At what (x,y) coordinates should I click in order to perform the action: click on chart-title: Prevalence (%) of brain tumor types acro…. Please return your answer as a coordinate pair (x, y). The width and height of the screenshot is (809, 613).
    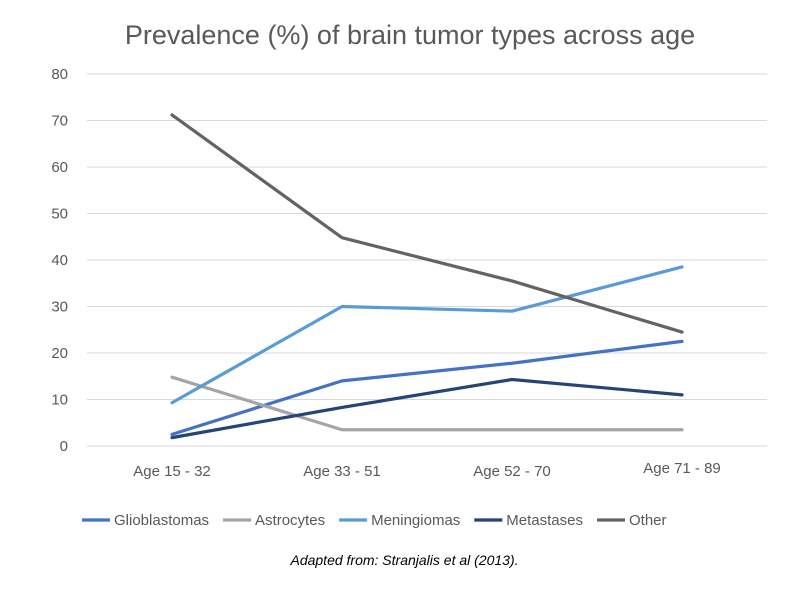
    Looking at the image, I should click on (410, 35).